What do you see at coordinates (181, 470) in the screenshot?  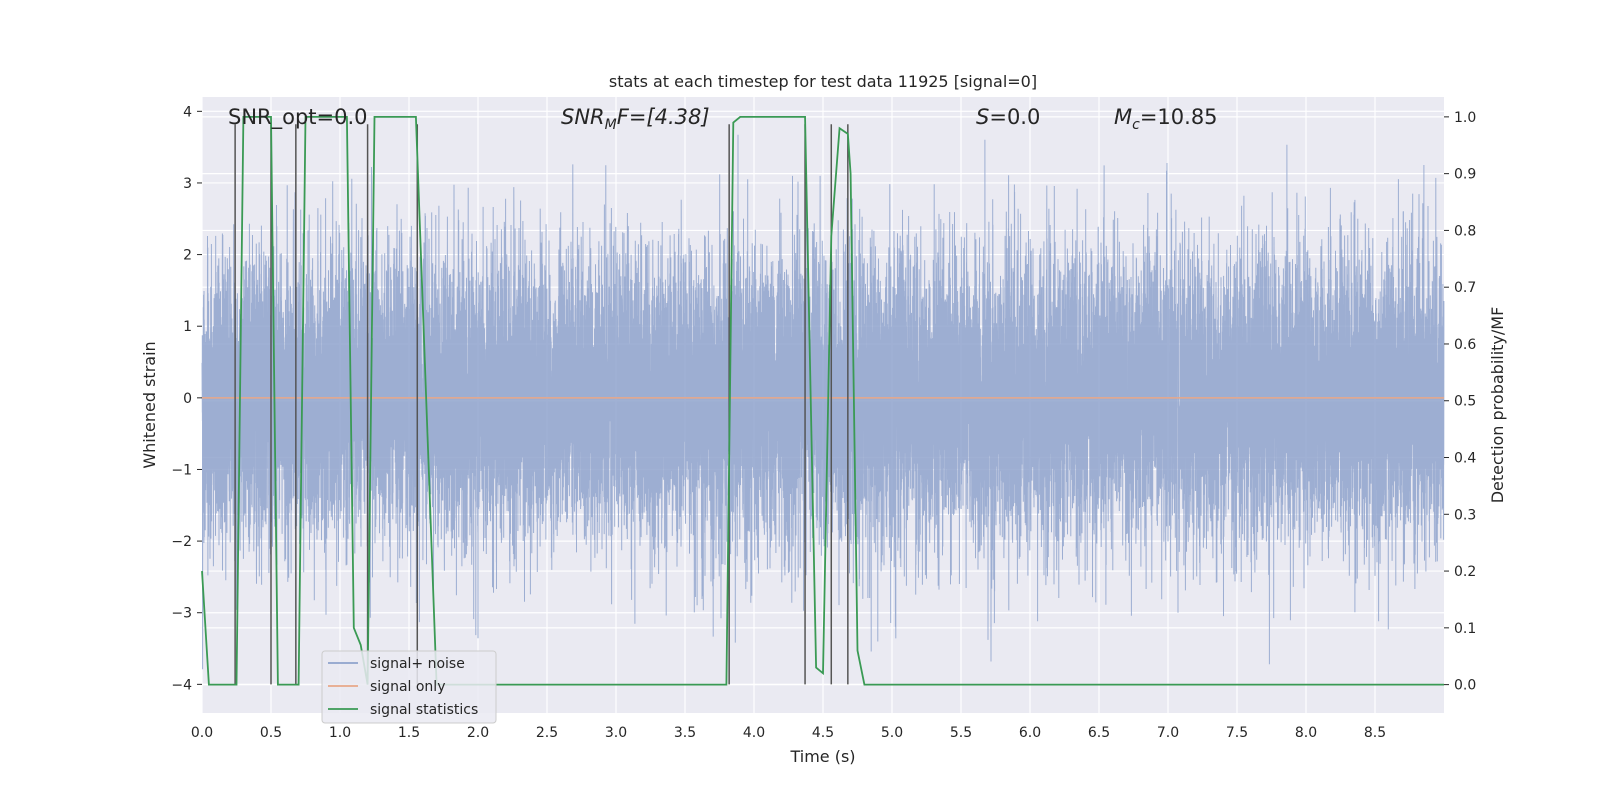 I see `y-tick-label: −1` at bounding box center [181, 470].